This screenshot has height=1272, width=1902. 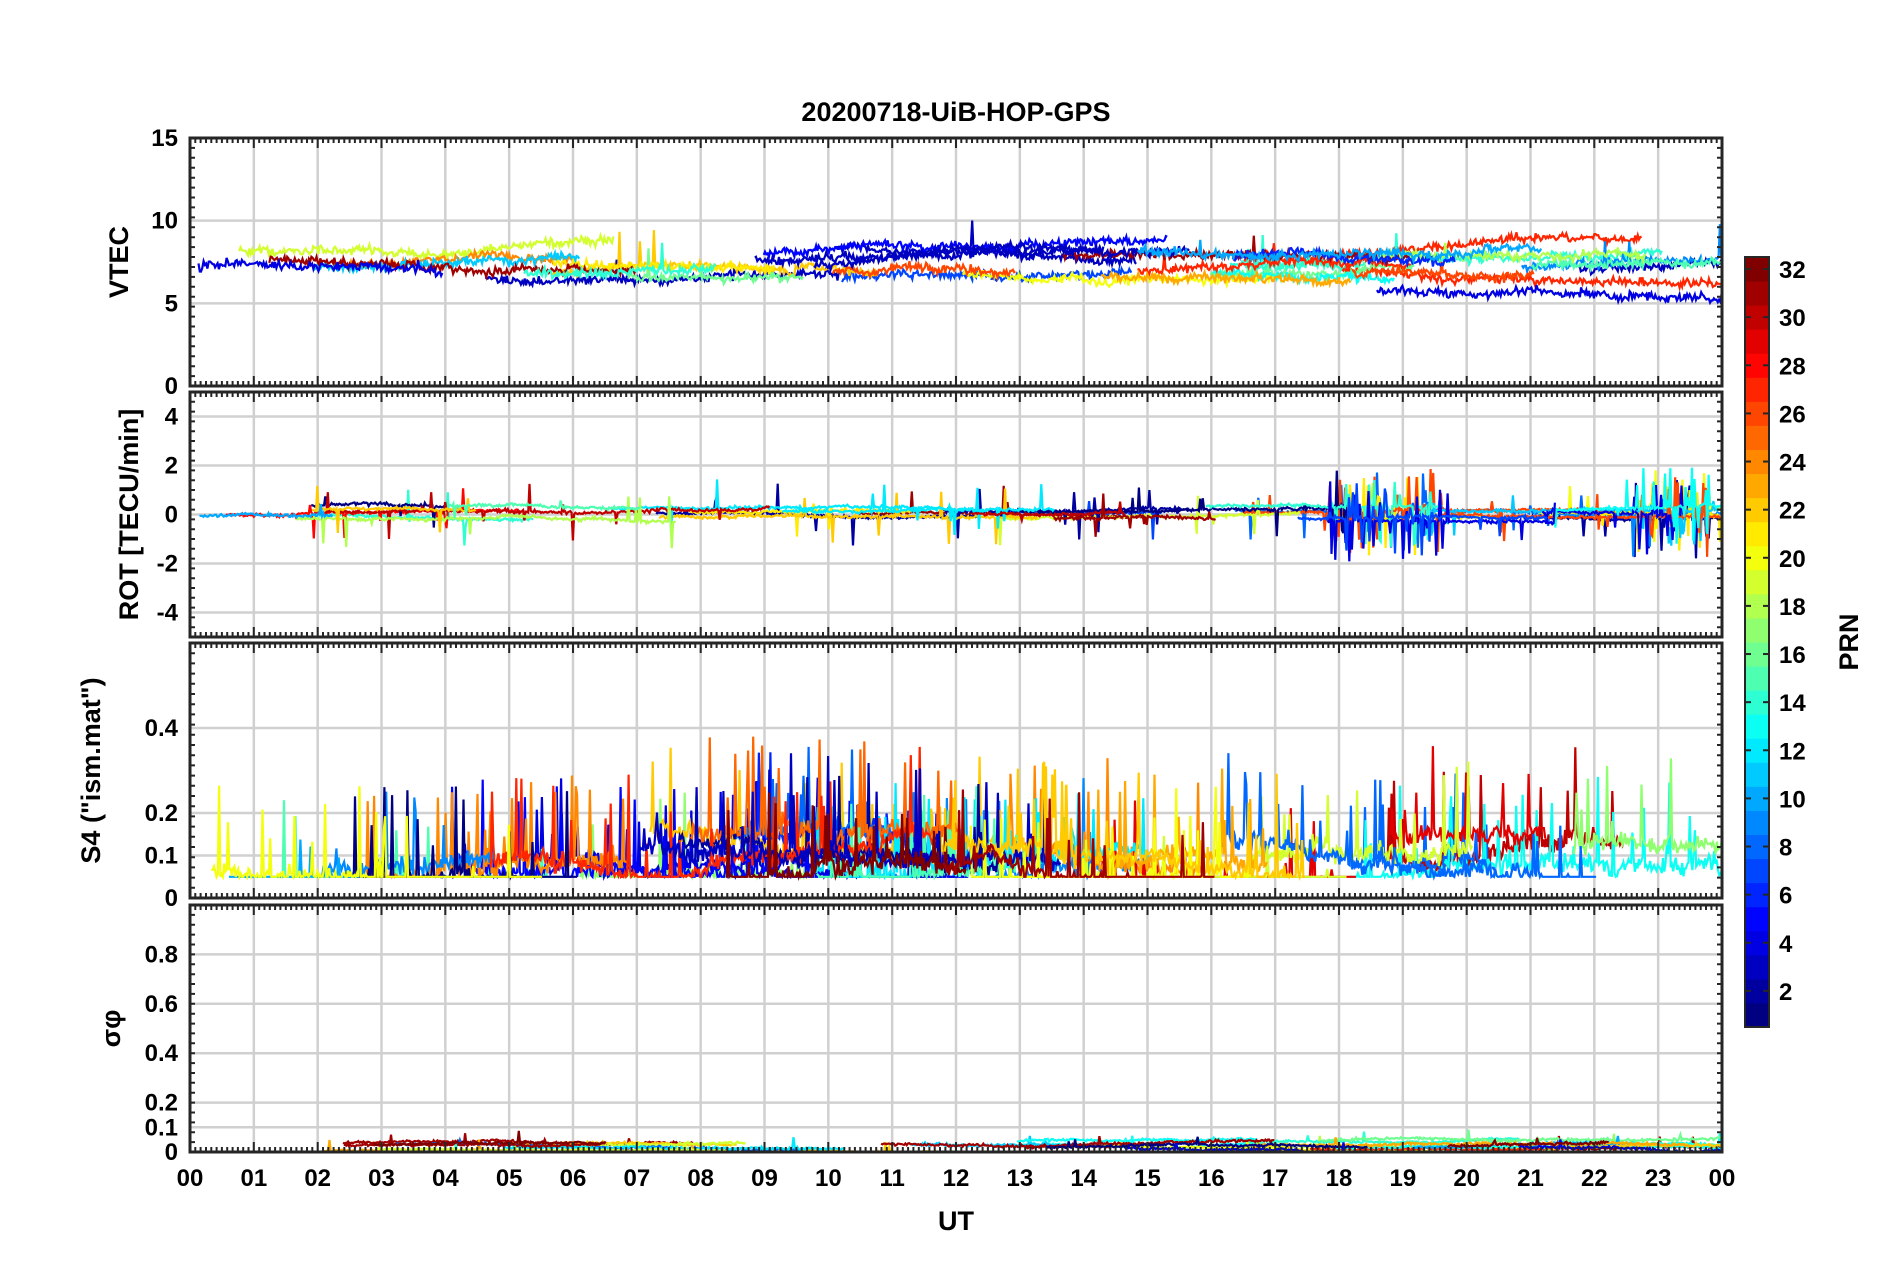 I want to click on colorbar-tick-label: 32, so click(x=1792, y=270).